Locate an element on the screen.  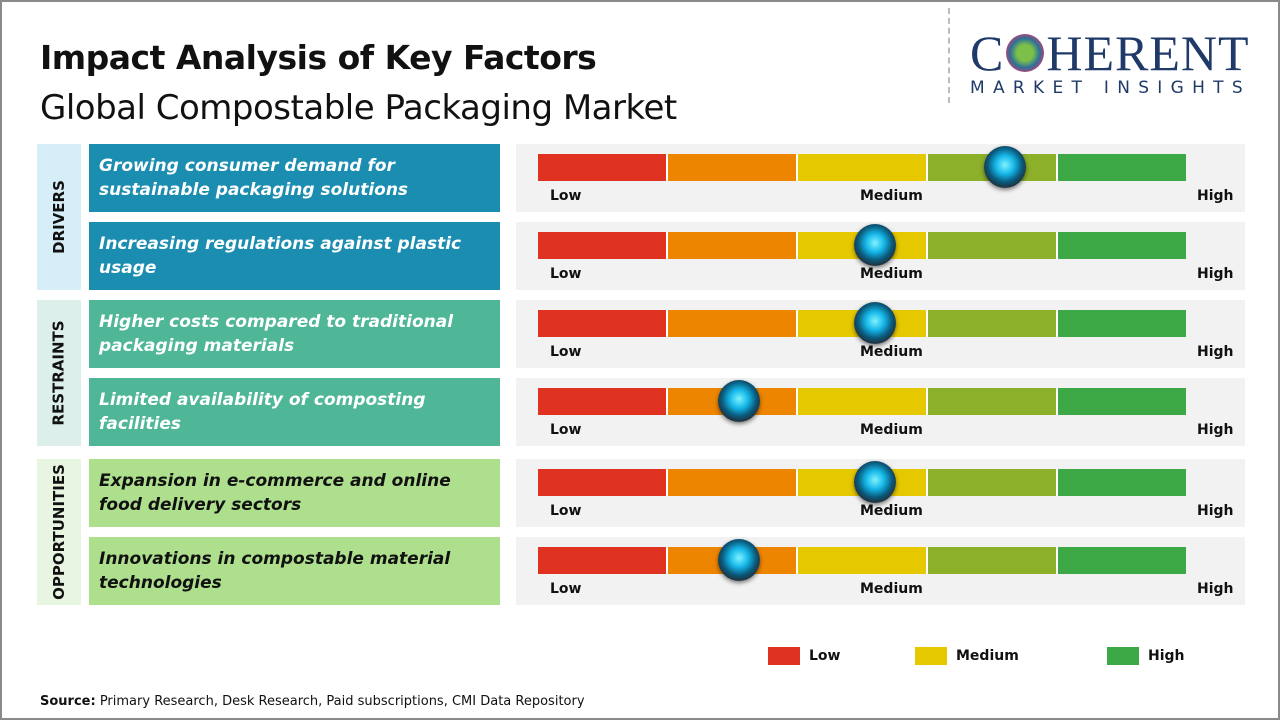
legend-low: Low is located at coordinates (804, 656).